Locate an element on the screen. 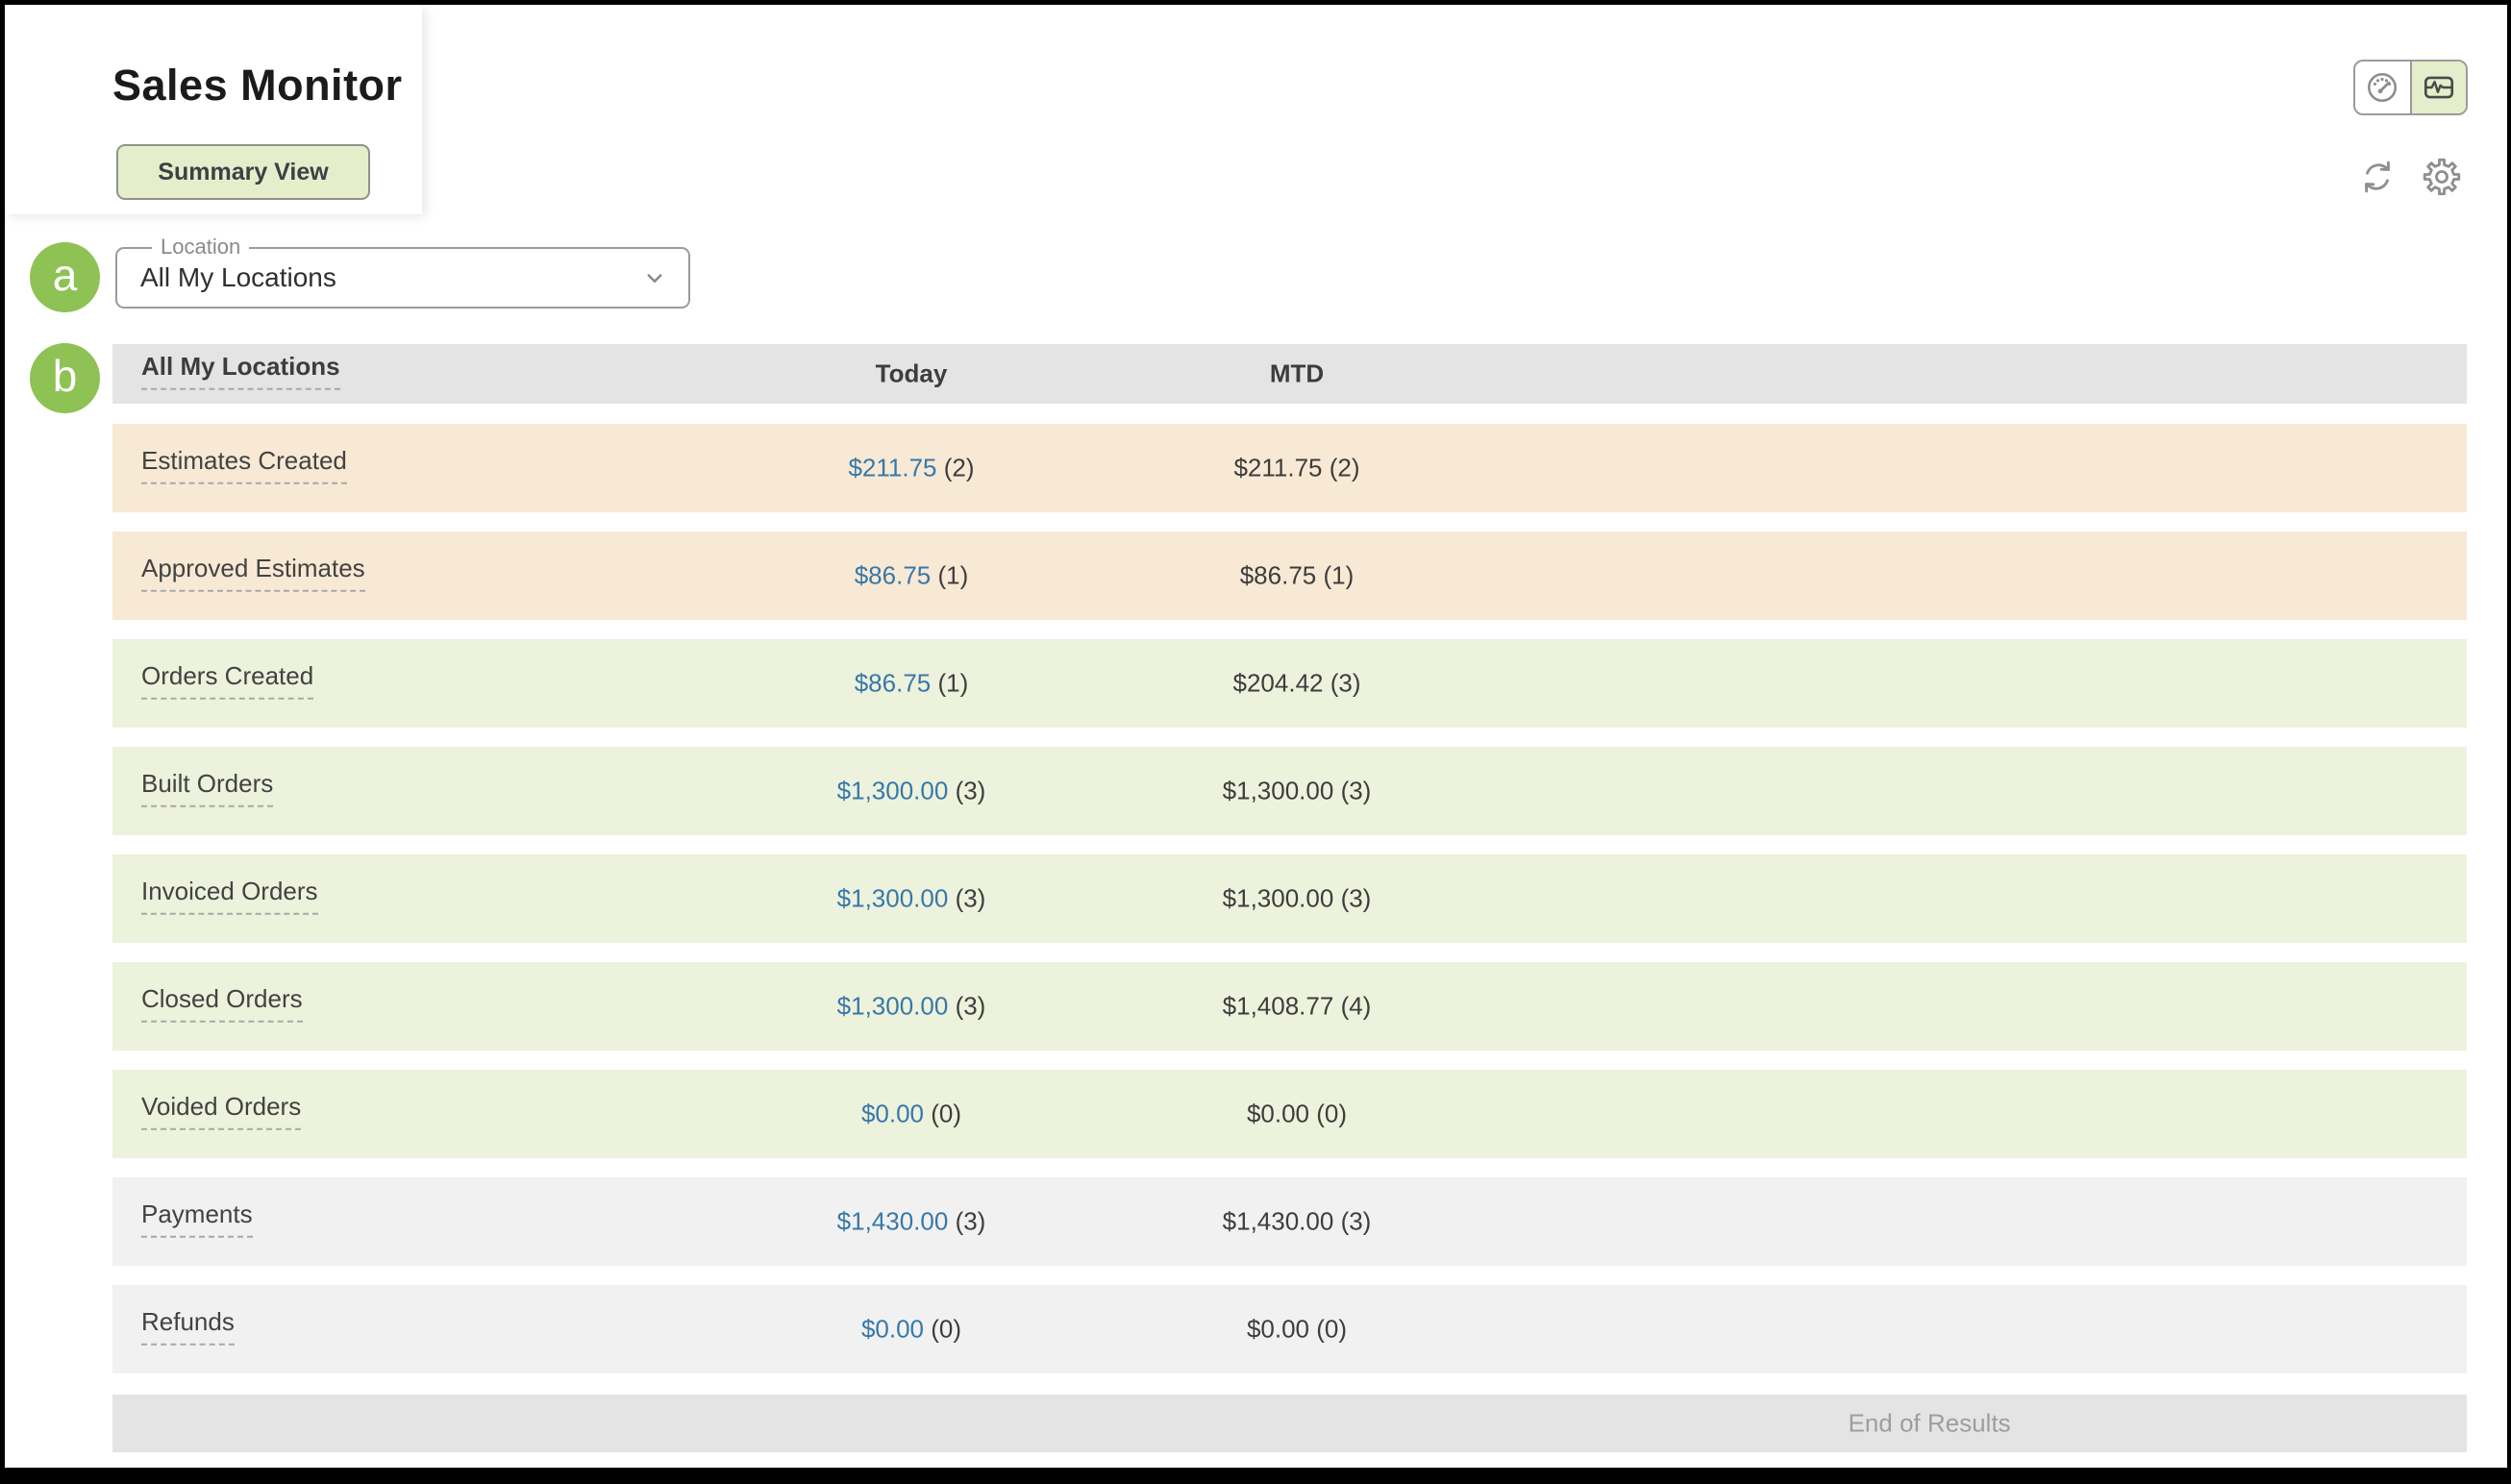  view-toggle is located at coordinates (2410, 87).